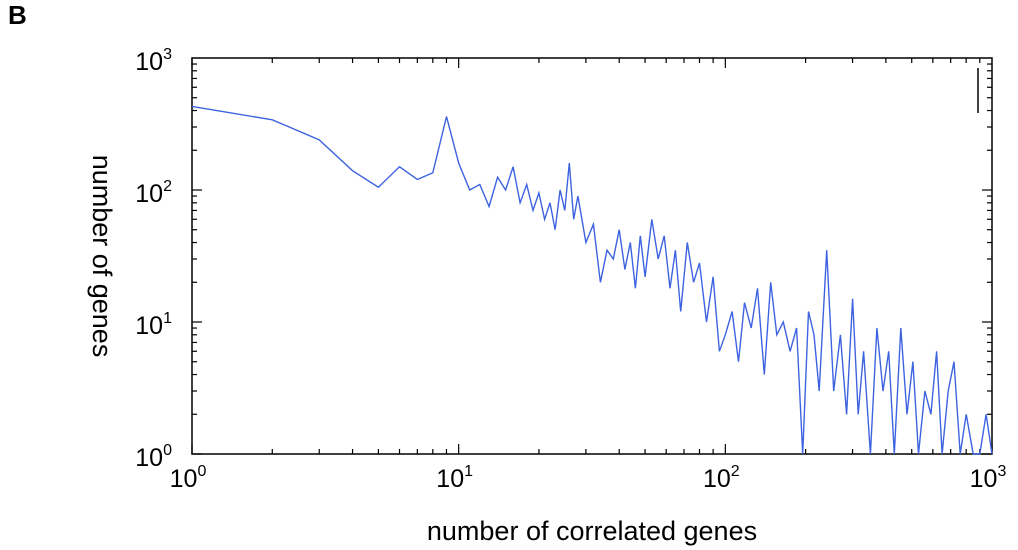  Describe the element at coordinates (102, 256) in the screenshot. I see `y-axis-label: number of genes` at that location.